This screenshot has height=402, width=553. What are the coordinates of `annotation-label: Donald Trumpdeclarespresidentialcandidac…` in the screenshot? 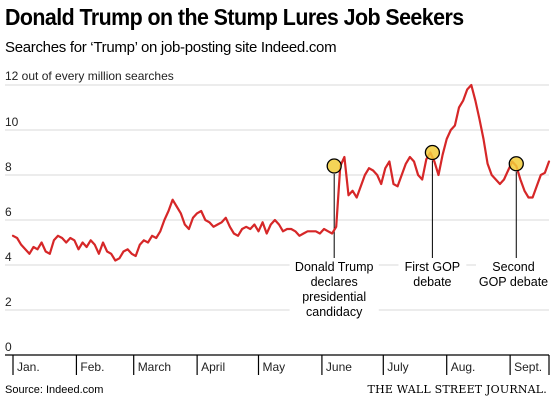 It's located at (334, 290).